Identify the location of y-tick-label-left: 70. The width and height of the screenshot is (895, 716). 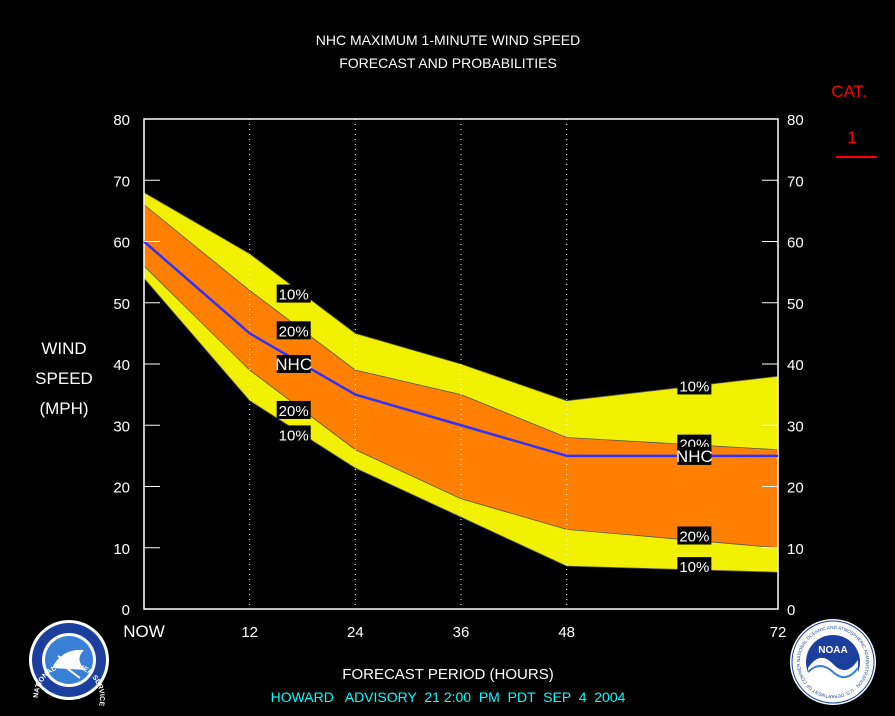
(121, 181).